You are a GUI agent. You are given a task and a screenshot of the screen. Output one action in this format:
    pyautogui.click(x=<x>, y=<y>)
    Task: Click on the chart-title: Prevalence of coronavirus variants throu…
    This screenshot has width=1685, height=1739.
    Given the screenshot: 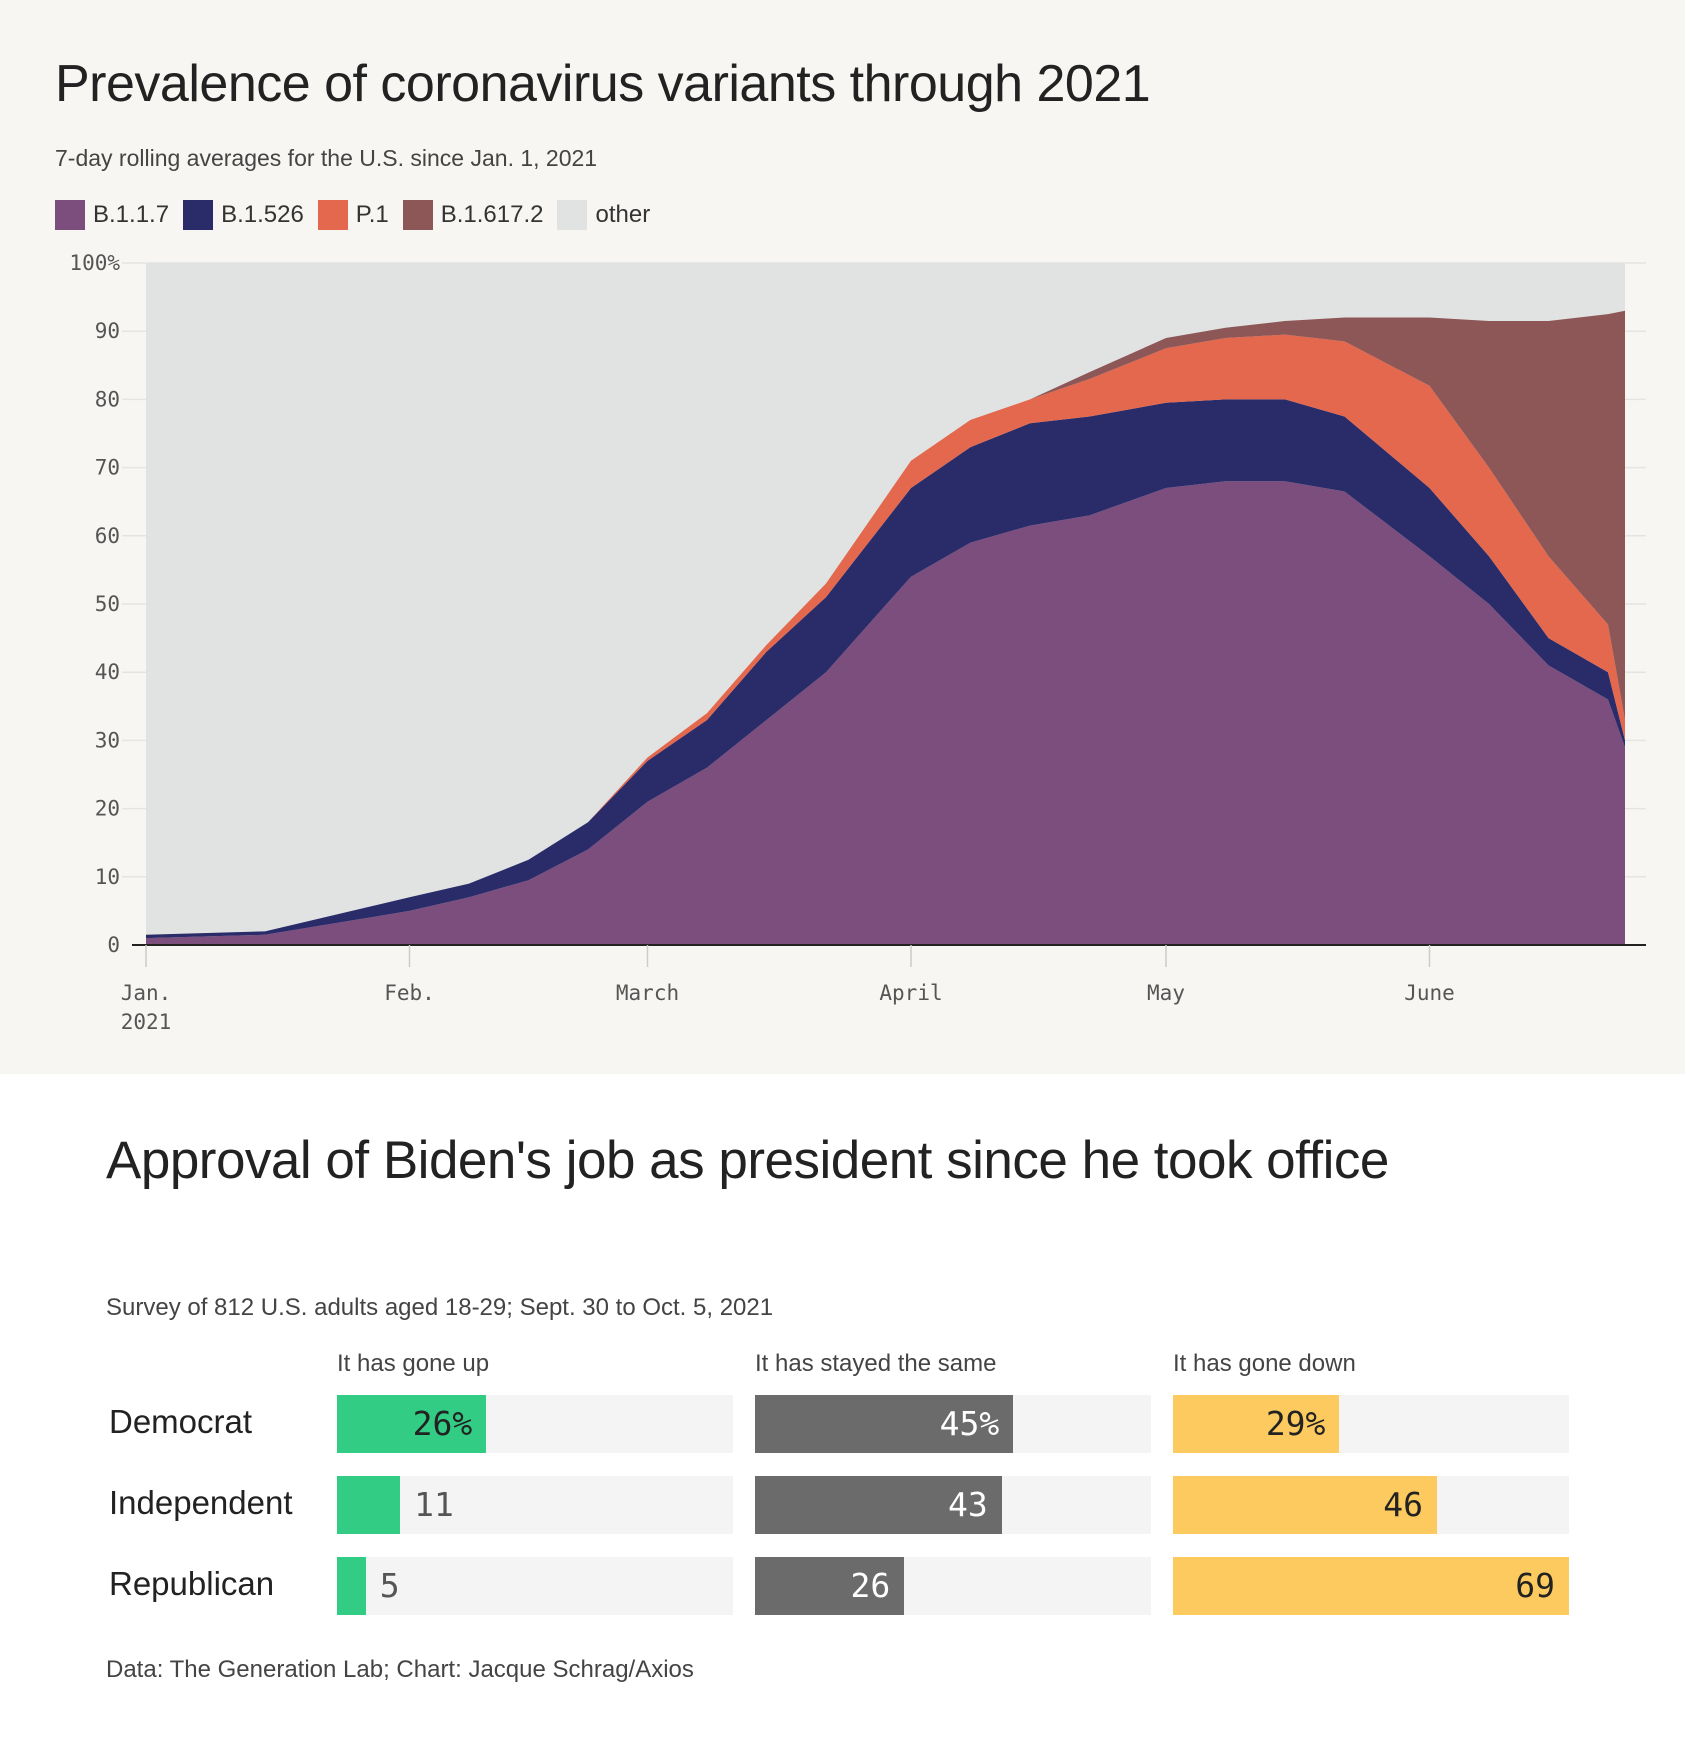 What is the action you would take?
    pyautogui.click(x=603, y=84)
    